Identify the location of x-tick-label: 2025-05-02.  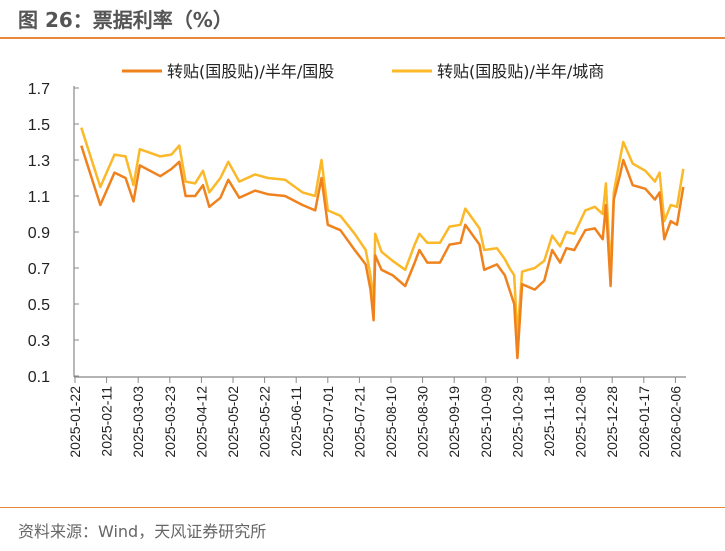
(233, 422).